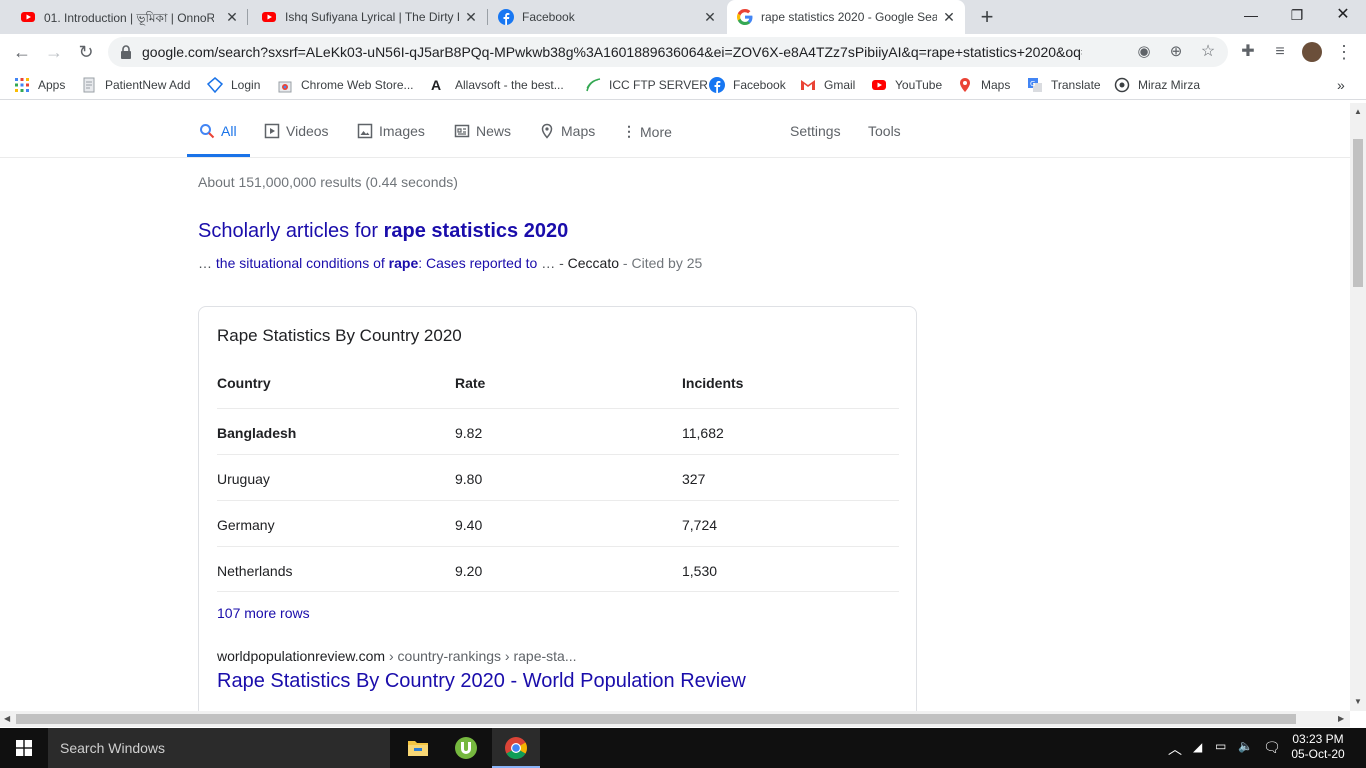 The width and height of the screenshot is (1366, 768). Describe the element at coordinates (567, 131) in the screenshot. I see `tab-maps: Maps` at that location.